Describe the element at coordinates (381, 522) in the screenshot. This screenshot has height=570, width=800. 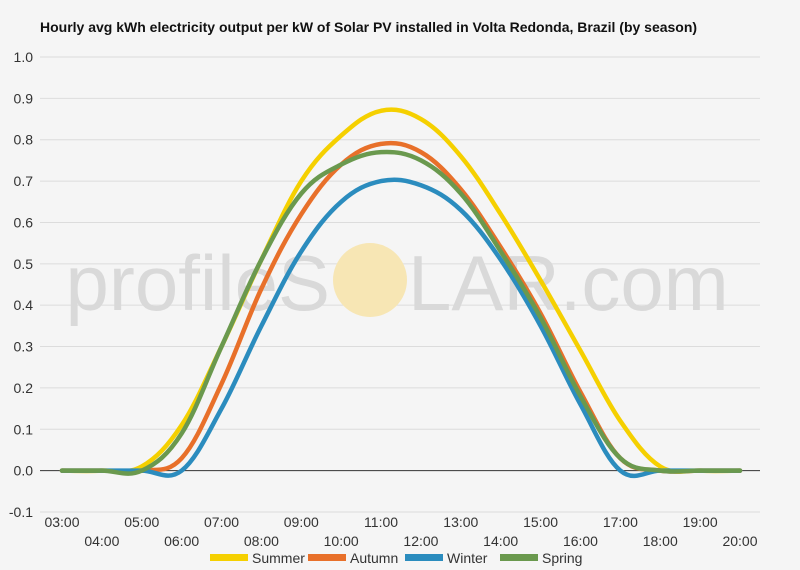
I see `x-tick-label: 11:00` at that location.